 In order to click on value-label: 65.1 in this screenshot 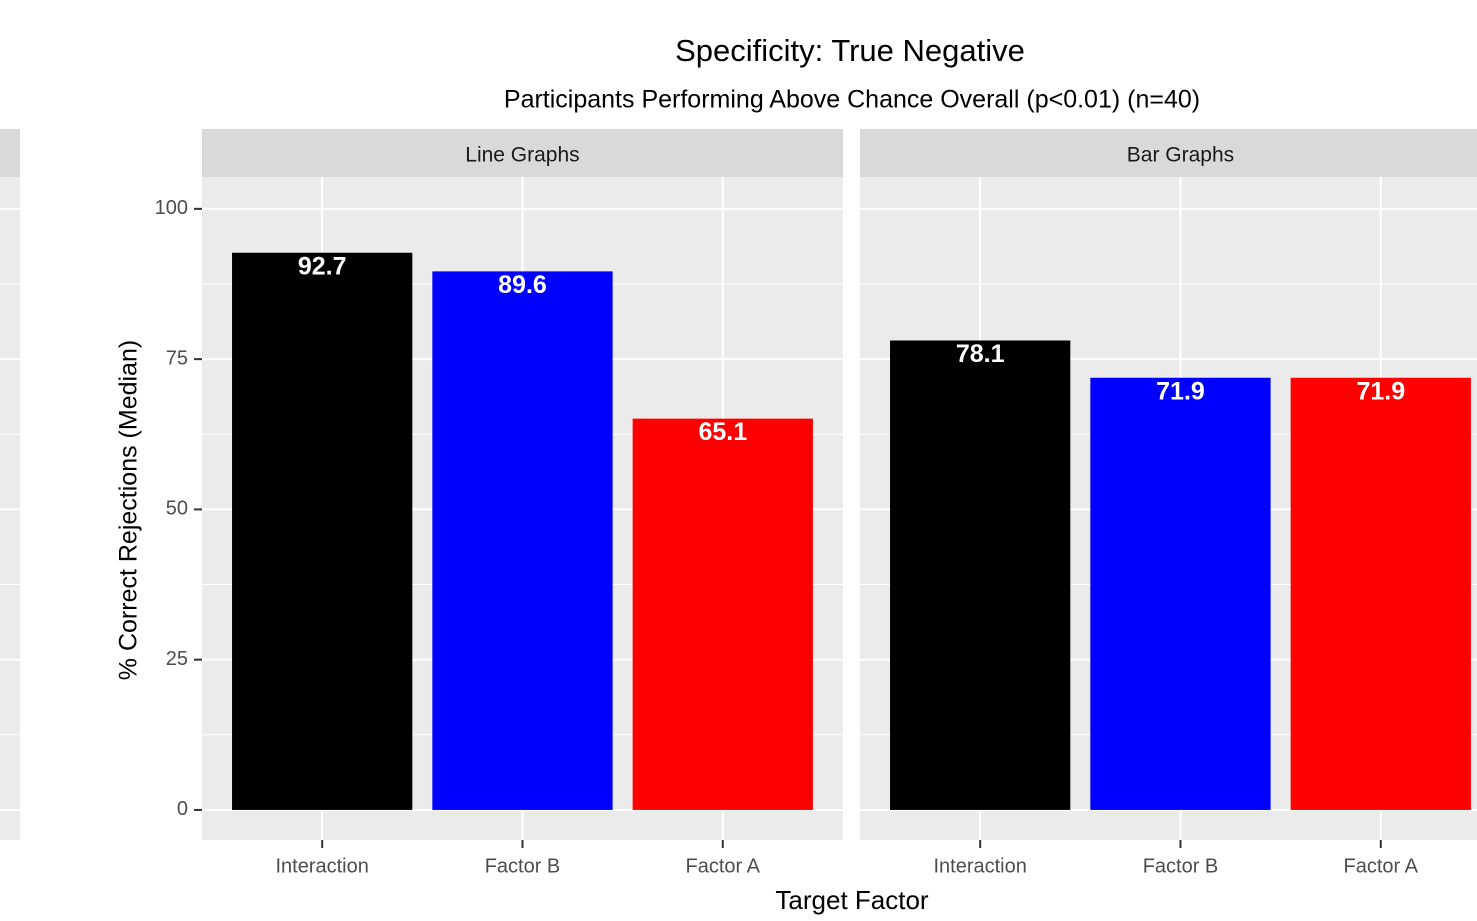, I will do `click(722, 432)`.